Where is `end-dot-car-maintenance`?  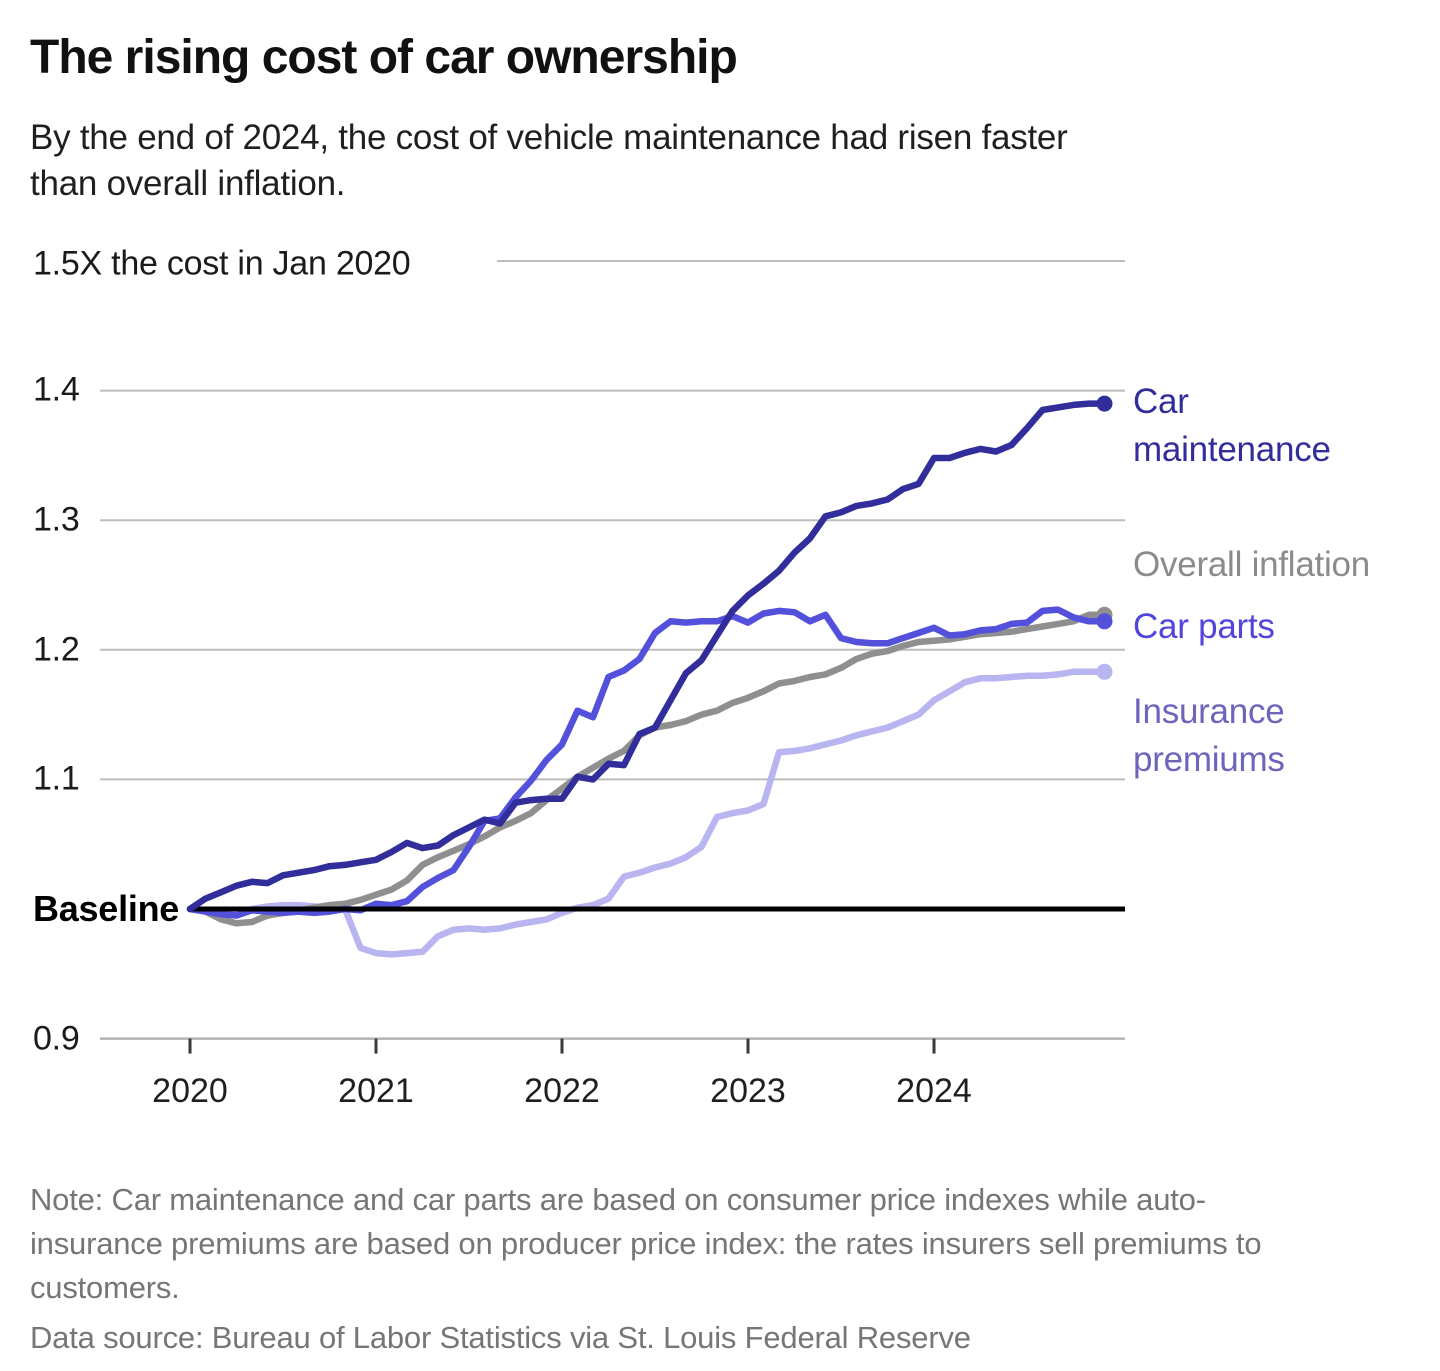
end-dot-car-maintenance is located at coordinates (1104, 403).